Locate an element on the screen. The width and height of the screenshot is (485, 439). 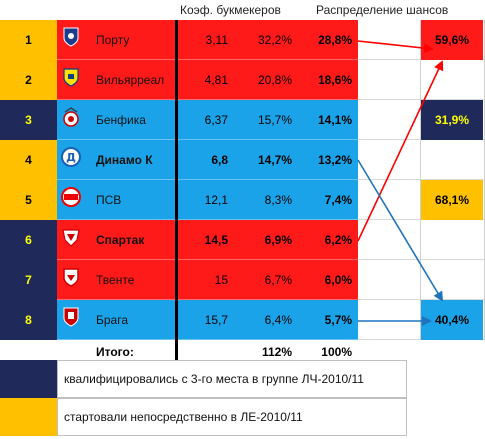
result-cell: 40,4% is located at coordinates (452, 320).